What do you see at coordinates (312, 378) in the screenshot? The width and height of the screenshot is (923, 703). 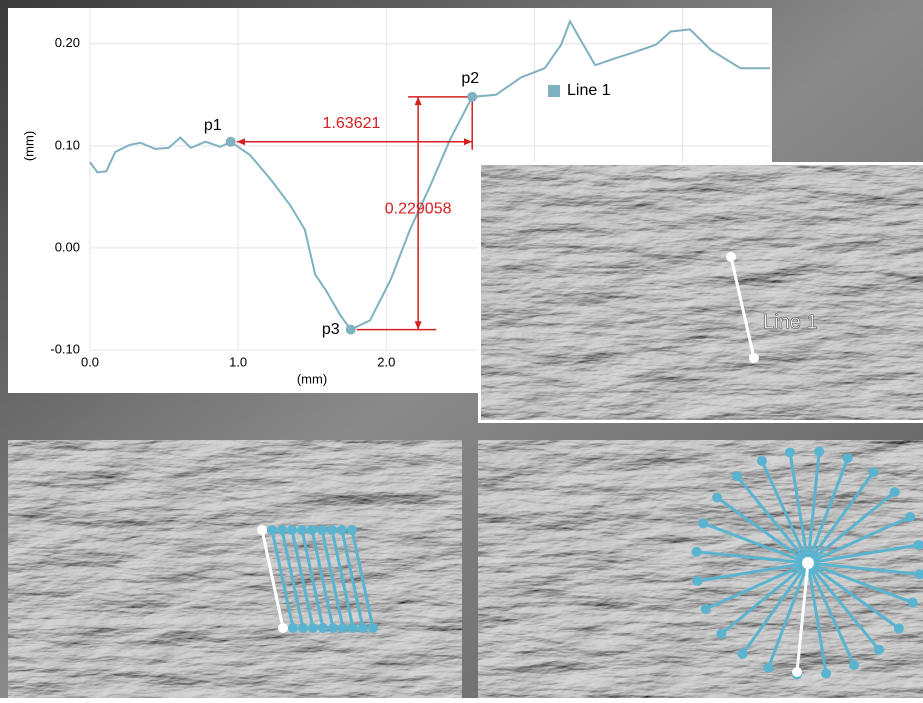 I see `x-axis-label: (mm)` at bounding box center [312, 378].